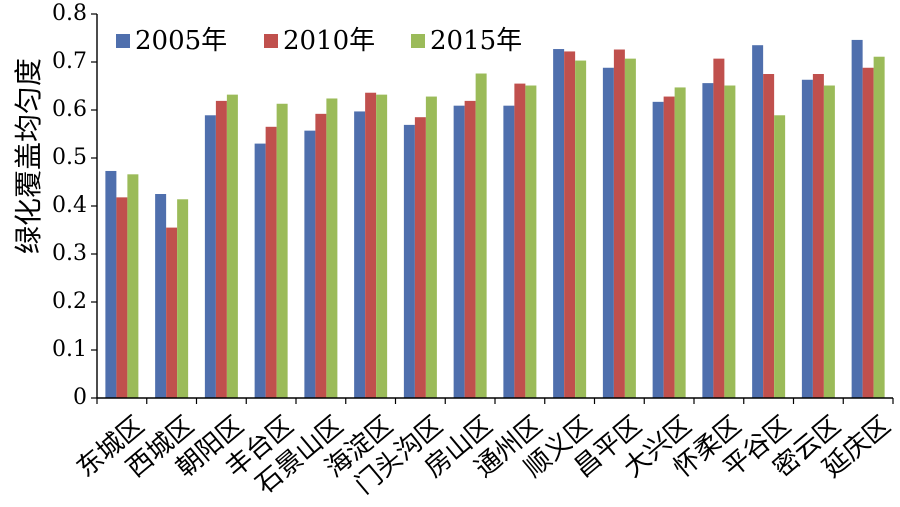 The image size is (900, 507). I want to click on y-axis-gridlines, so click(94, 206).